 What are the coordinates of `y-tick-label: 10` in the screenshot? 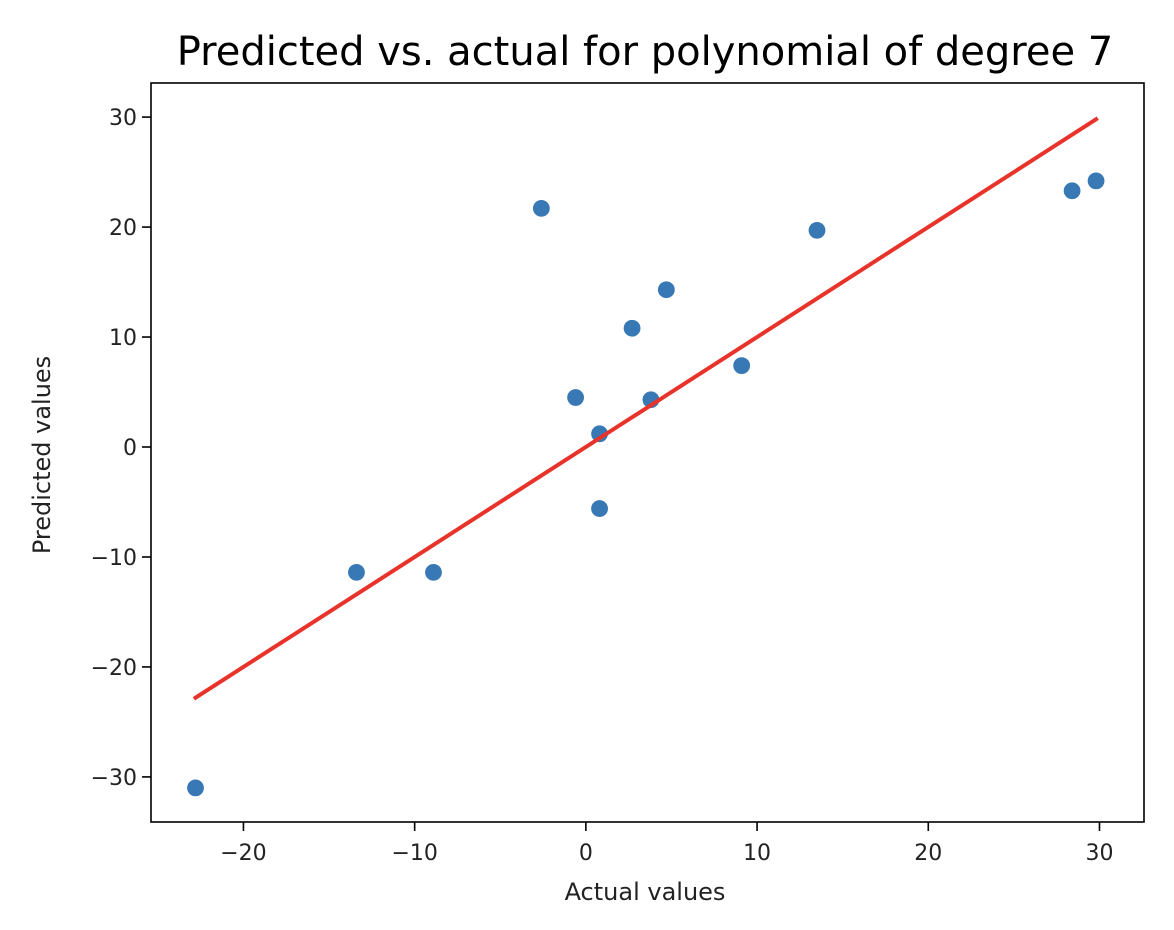 It's located at (123, 338).